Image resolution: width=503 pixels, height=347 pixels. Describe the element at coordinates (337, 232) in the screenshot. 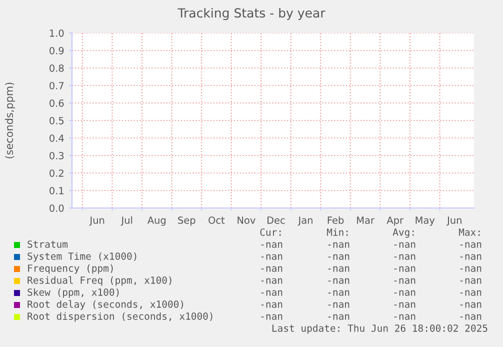

I see `text: Min:` at that location.